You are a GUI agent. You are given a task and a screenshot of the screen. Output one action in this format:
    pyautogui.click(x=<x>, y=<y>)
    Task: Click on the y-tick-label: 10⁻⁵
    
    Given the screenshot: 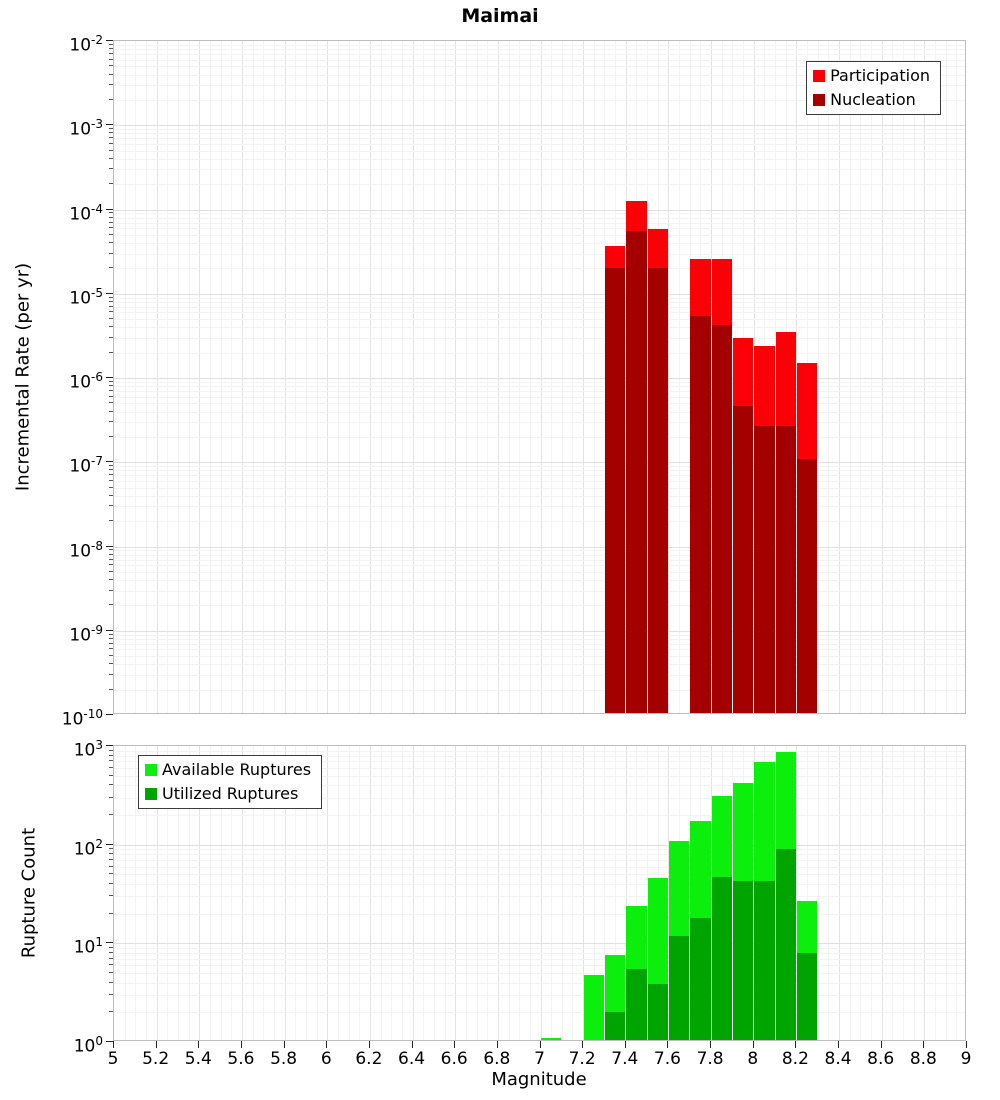 What is the action you would take?
    pyautogui.click(x=86, y=297)
    